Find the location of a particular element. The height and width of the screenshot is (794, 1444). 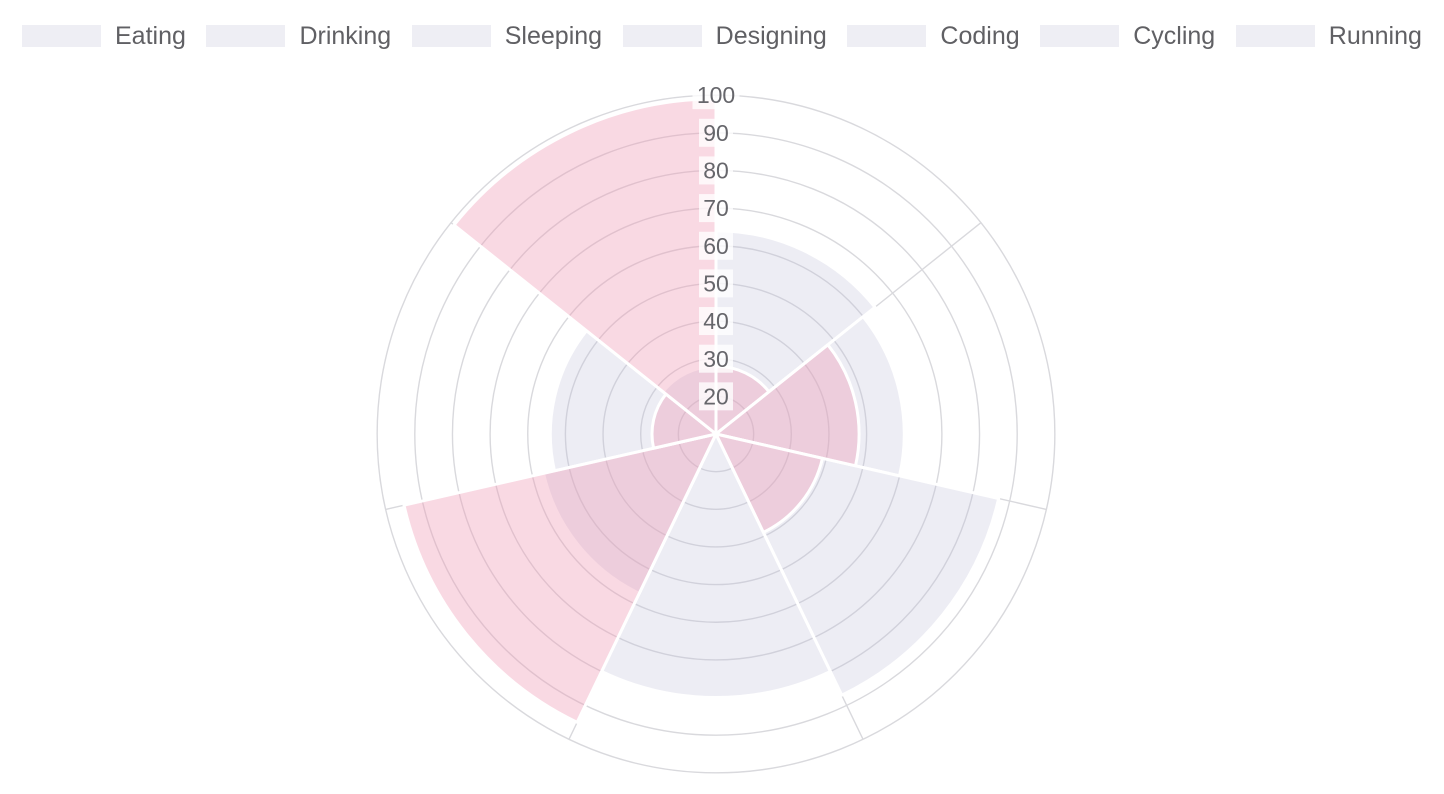

tick-label-50: 50 is located at coordinates (716, 283).